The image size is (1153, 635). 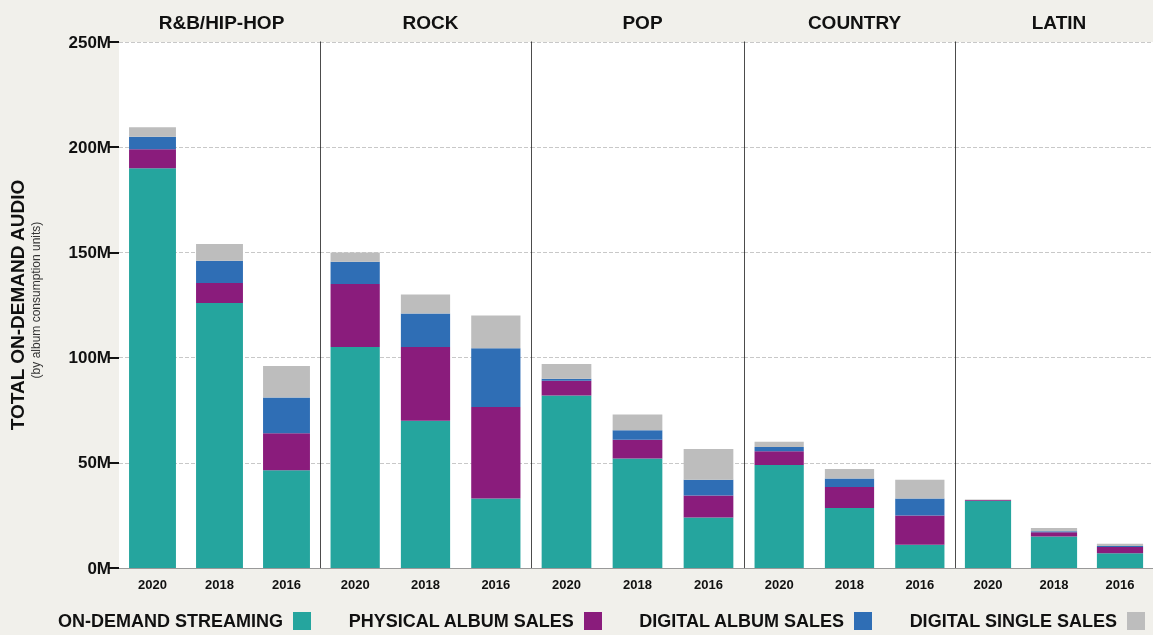 I want to click on legend-label: DIGITAL ALBUM SALES, so click(x=741, y=621).